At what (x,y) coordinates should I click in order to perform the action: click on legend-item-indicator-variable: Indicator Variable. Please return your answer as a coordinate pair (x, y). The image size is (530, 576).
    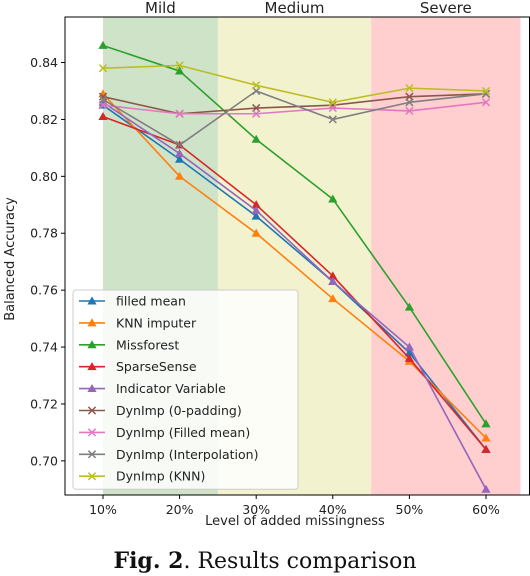
    Looking at the image, I should click on (152, 388).